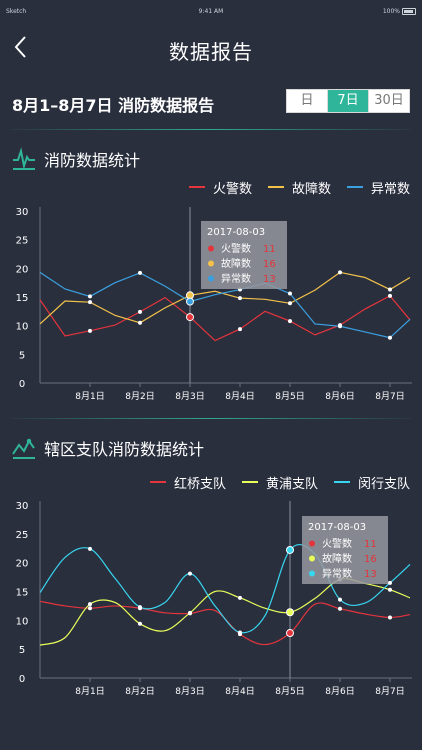  What do you see at coordinates (389, 691) in the screenshot?
I see `x-tick-label: 8月7日` at bounding box center [389, 691].